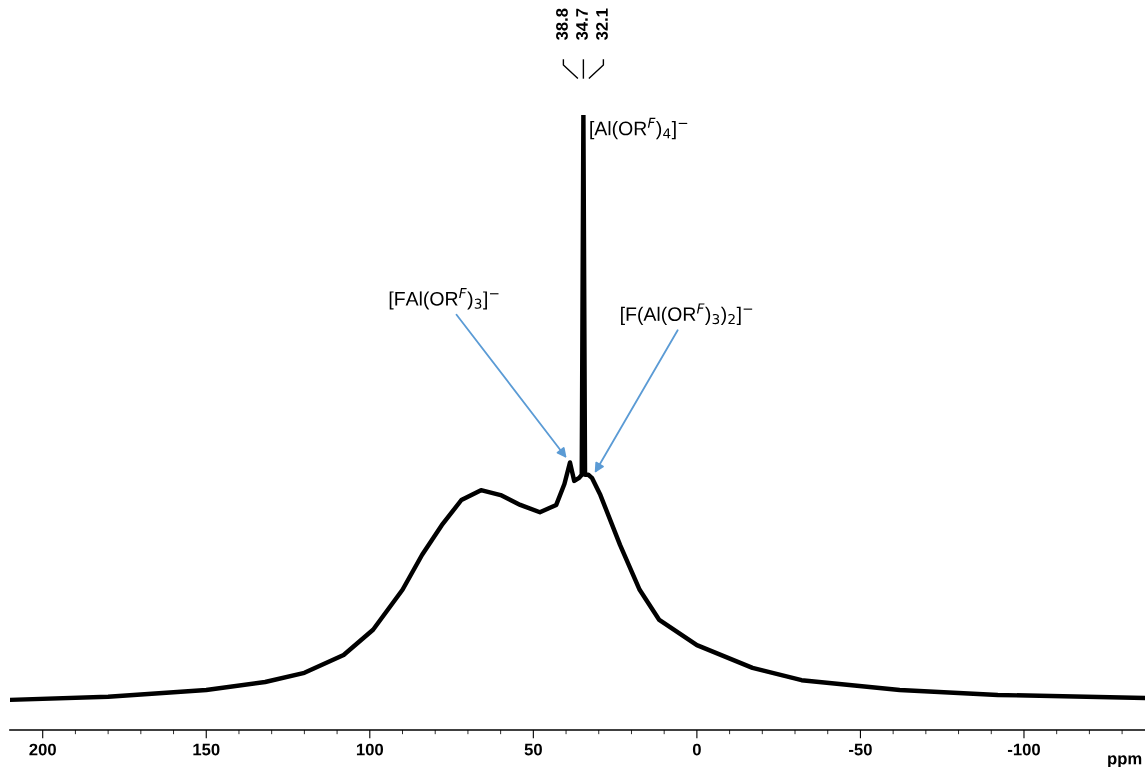  Describe the element at coordinates (1023, 749) in the screenshot. I see `x-tick-label: -100` at that location.